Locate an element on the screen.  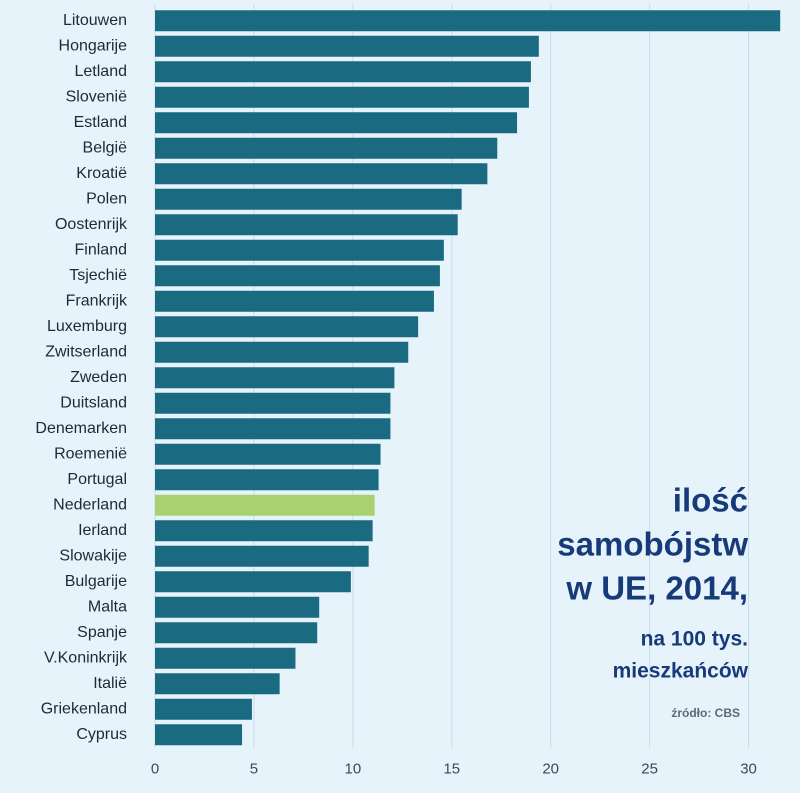
y-tick-label: Litouwen is located at coordinates (95, 20).